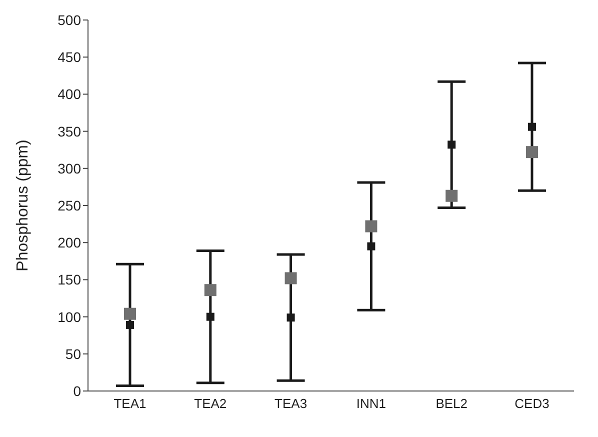 This screenshot has width=598, height=437. Describe the element at coordinates (210, 404) in the screenshot. I see `x-tick-label: TEA2` at that location.